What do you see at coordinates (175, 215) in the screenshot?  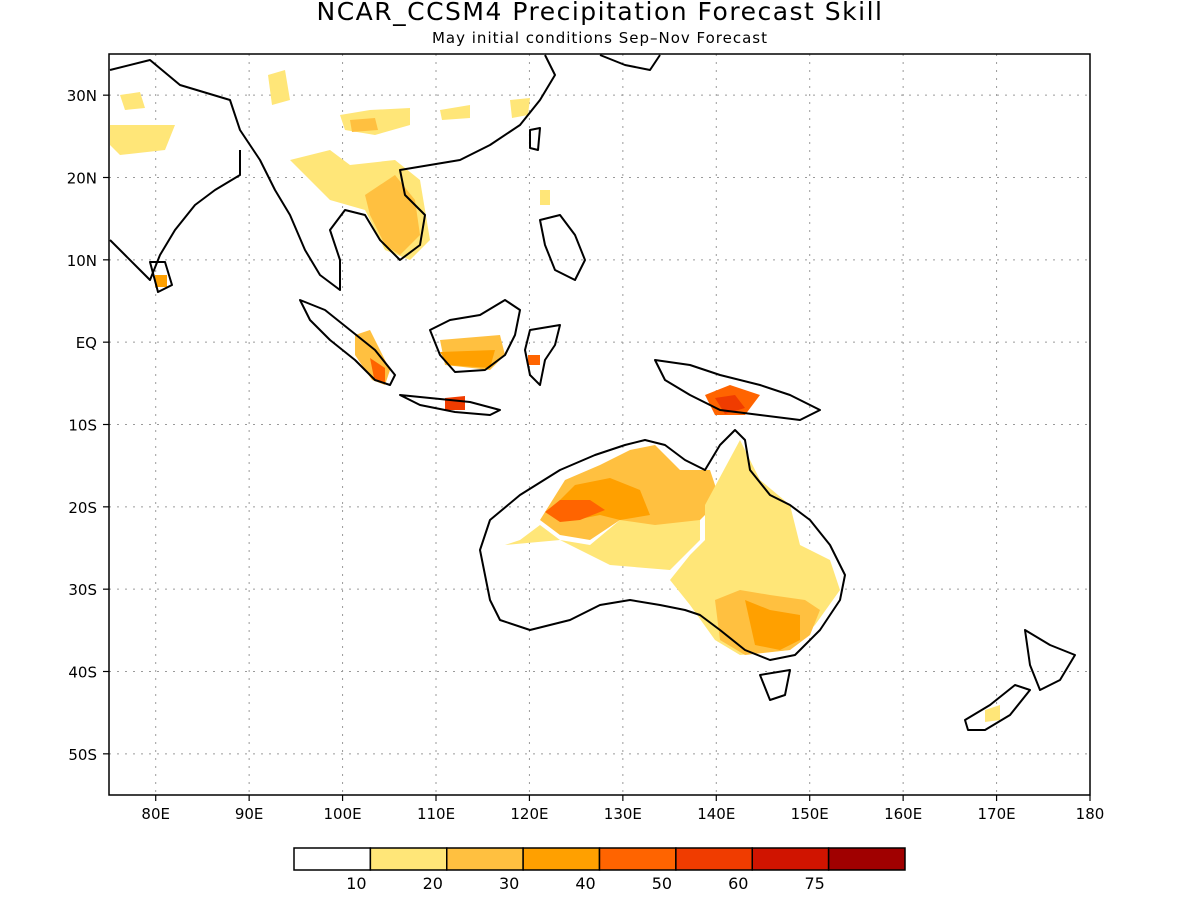 I see `coast-india` at bounding box center [175, 215].